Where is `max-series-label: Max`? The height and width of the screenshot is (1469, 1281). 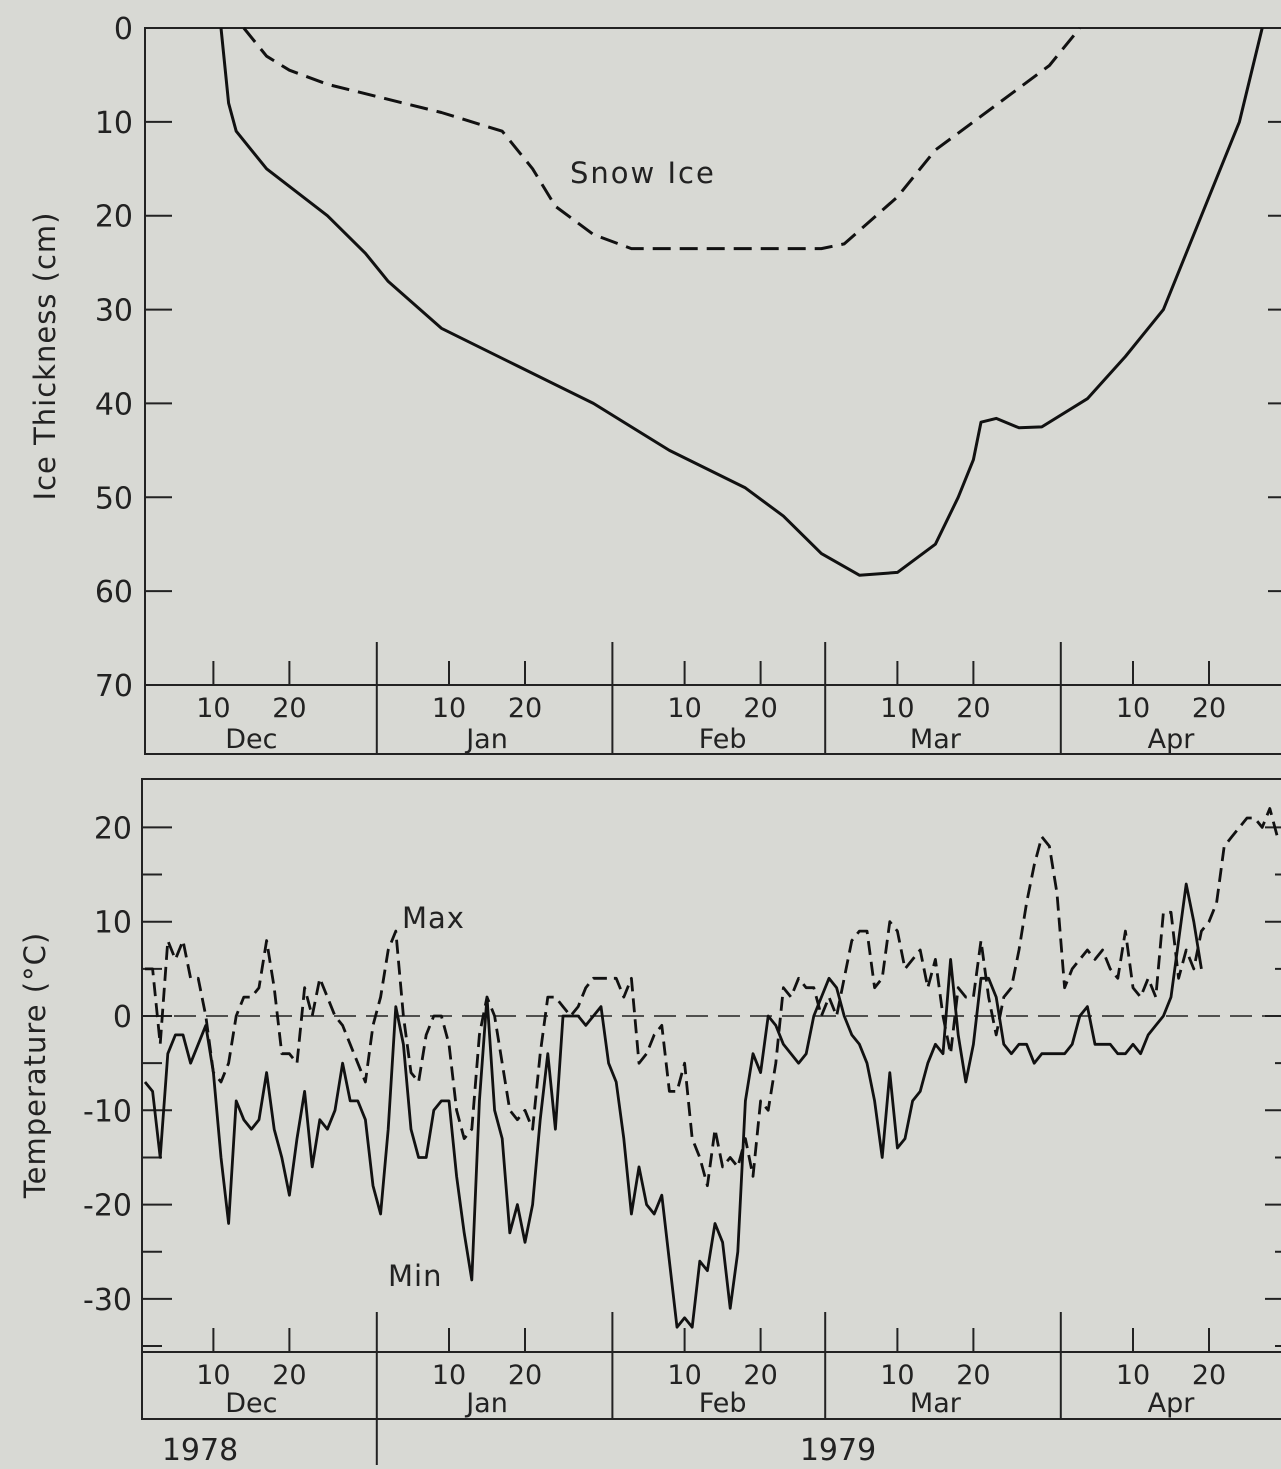 max-series-label: Max is located at coordinates (433, 918).